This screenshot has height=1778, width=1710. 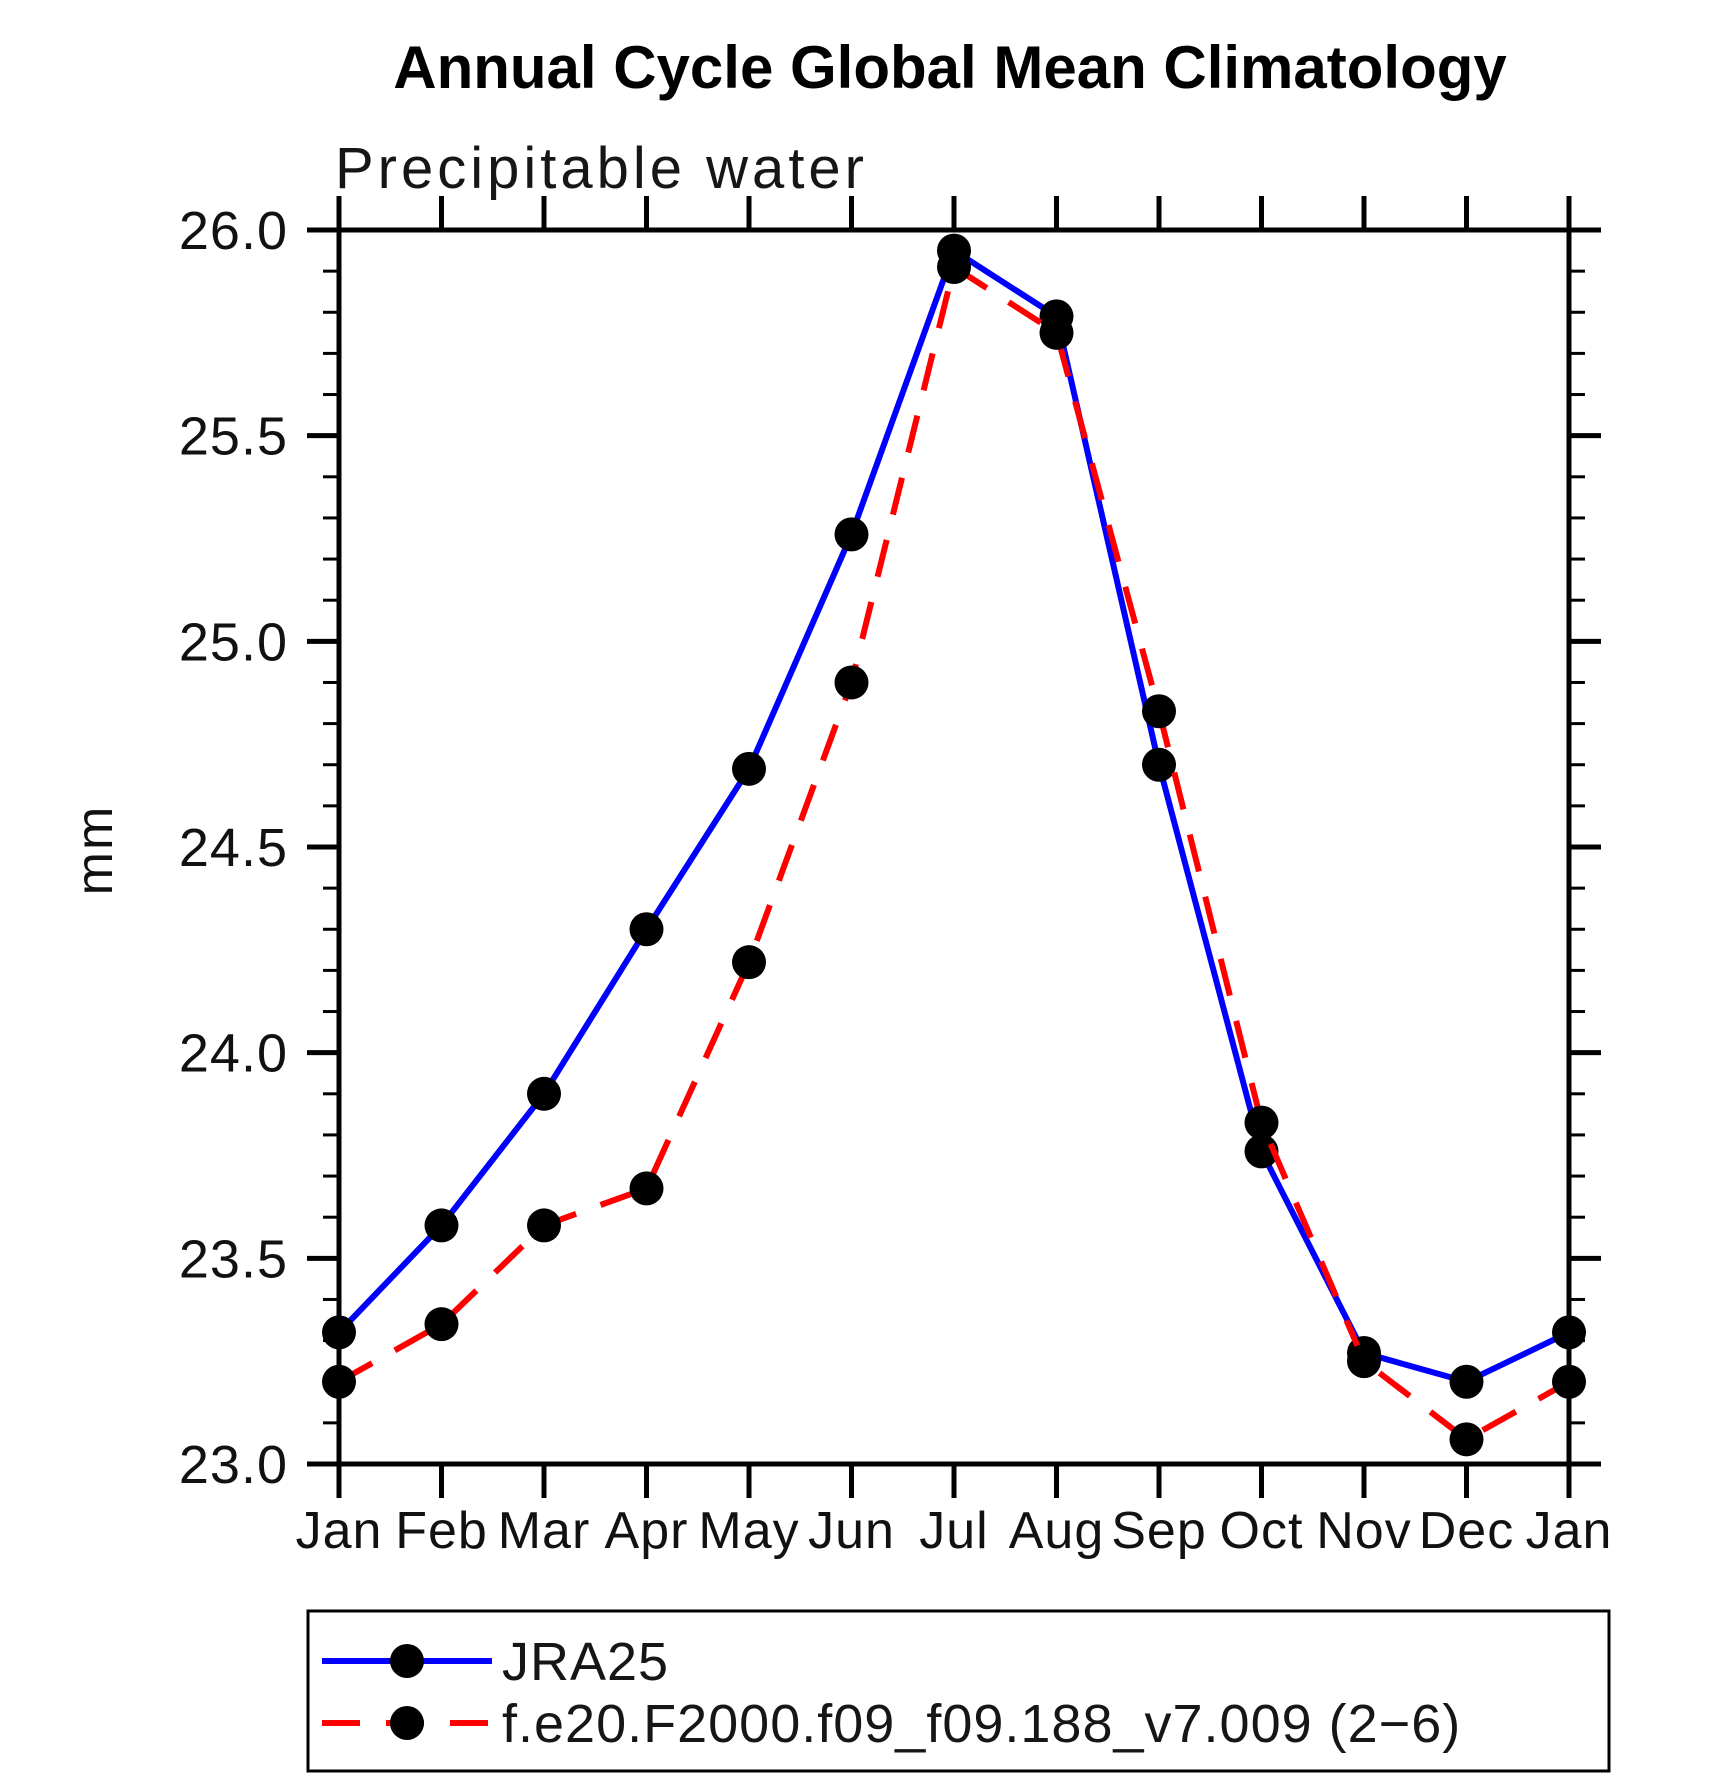 I want to click on legend-box, so click(x=958, y=1691).